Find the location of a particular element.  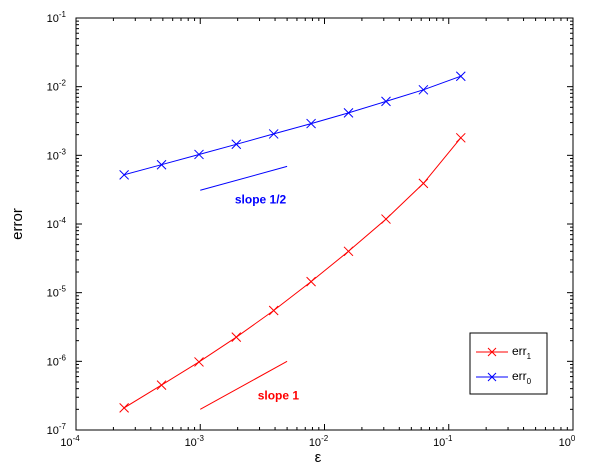

x-tick-exp: -3 is located at coordinates (201, 438).